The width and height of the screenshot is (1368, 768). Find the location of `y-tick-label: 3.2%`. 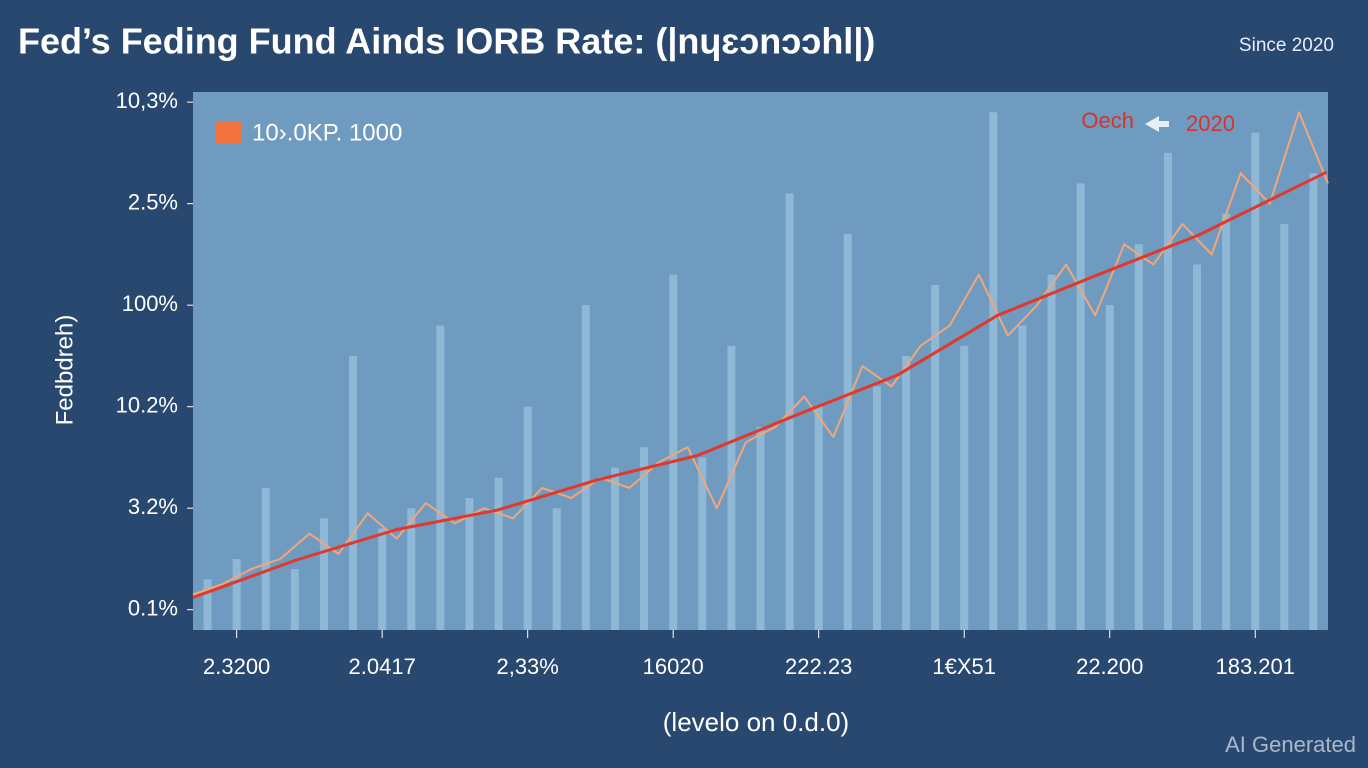

y-tick-label: 3.2% is located at coordinates (153, 506).